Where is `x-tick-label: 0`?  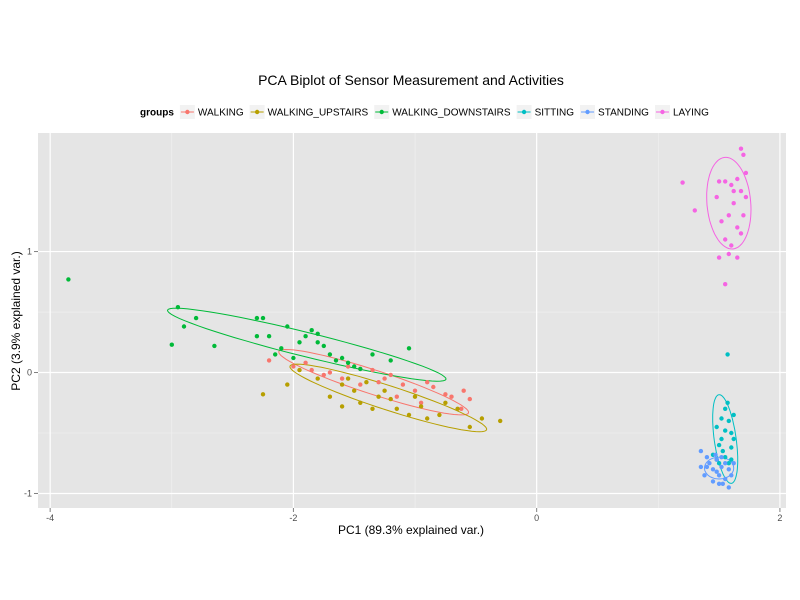 x-tick-label: 0 is located at coordinates (536, 518).